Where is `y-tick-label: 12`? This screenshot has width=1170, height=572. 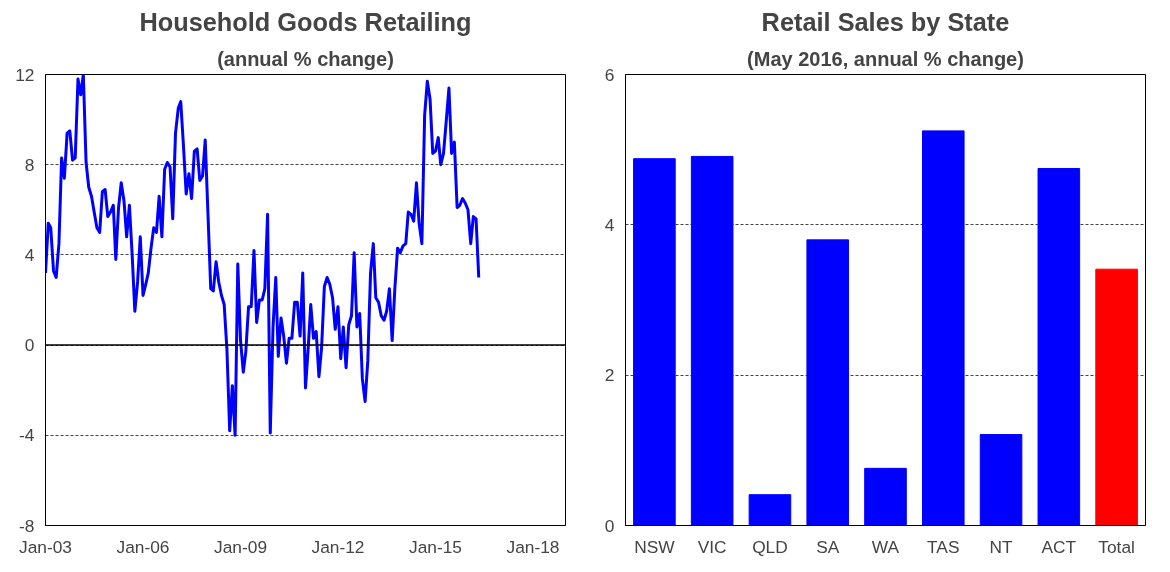
y-tick-label: 12 is located at coordinates (25, 74).